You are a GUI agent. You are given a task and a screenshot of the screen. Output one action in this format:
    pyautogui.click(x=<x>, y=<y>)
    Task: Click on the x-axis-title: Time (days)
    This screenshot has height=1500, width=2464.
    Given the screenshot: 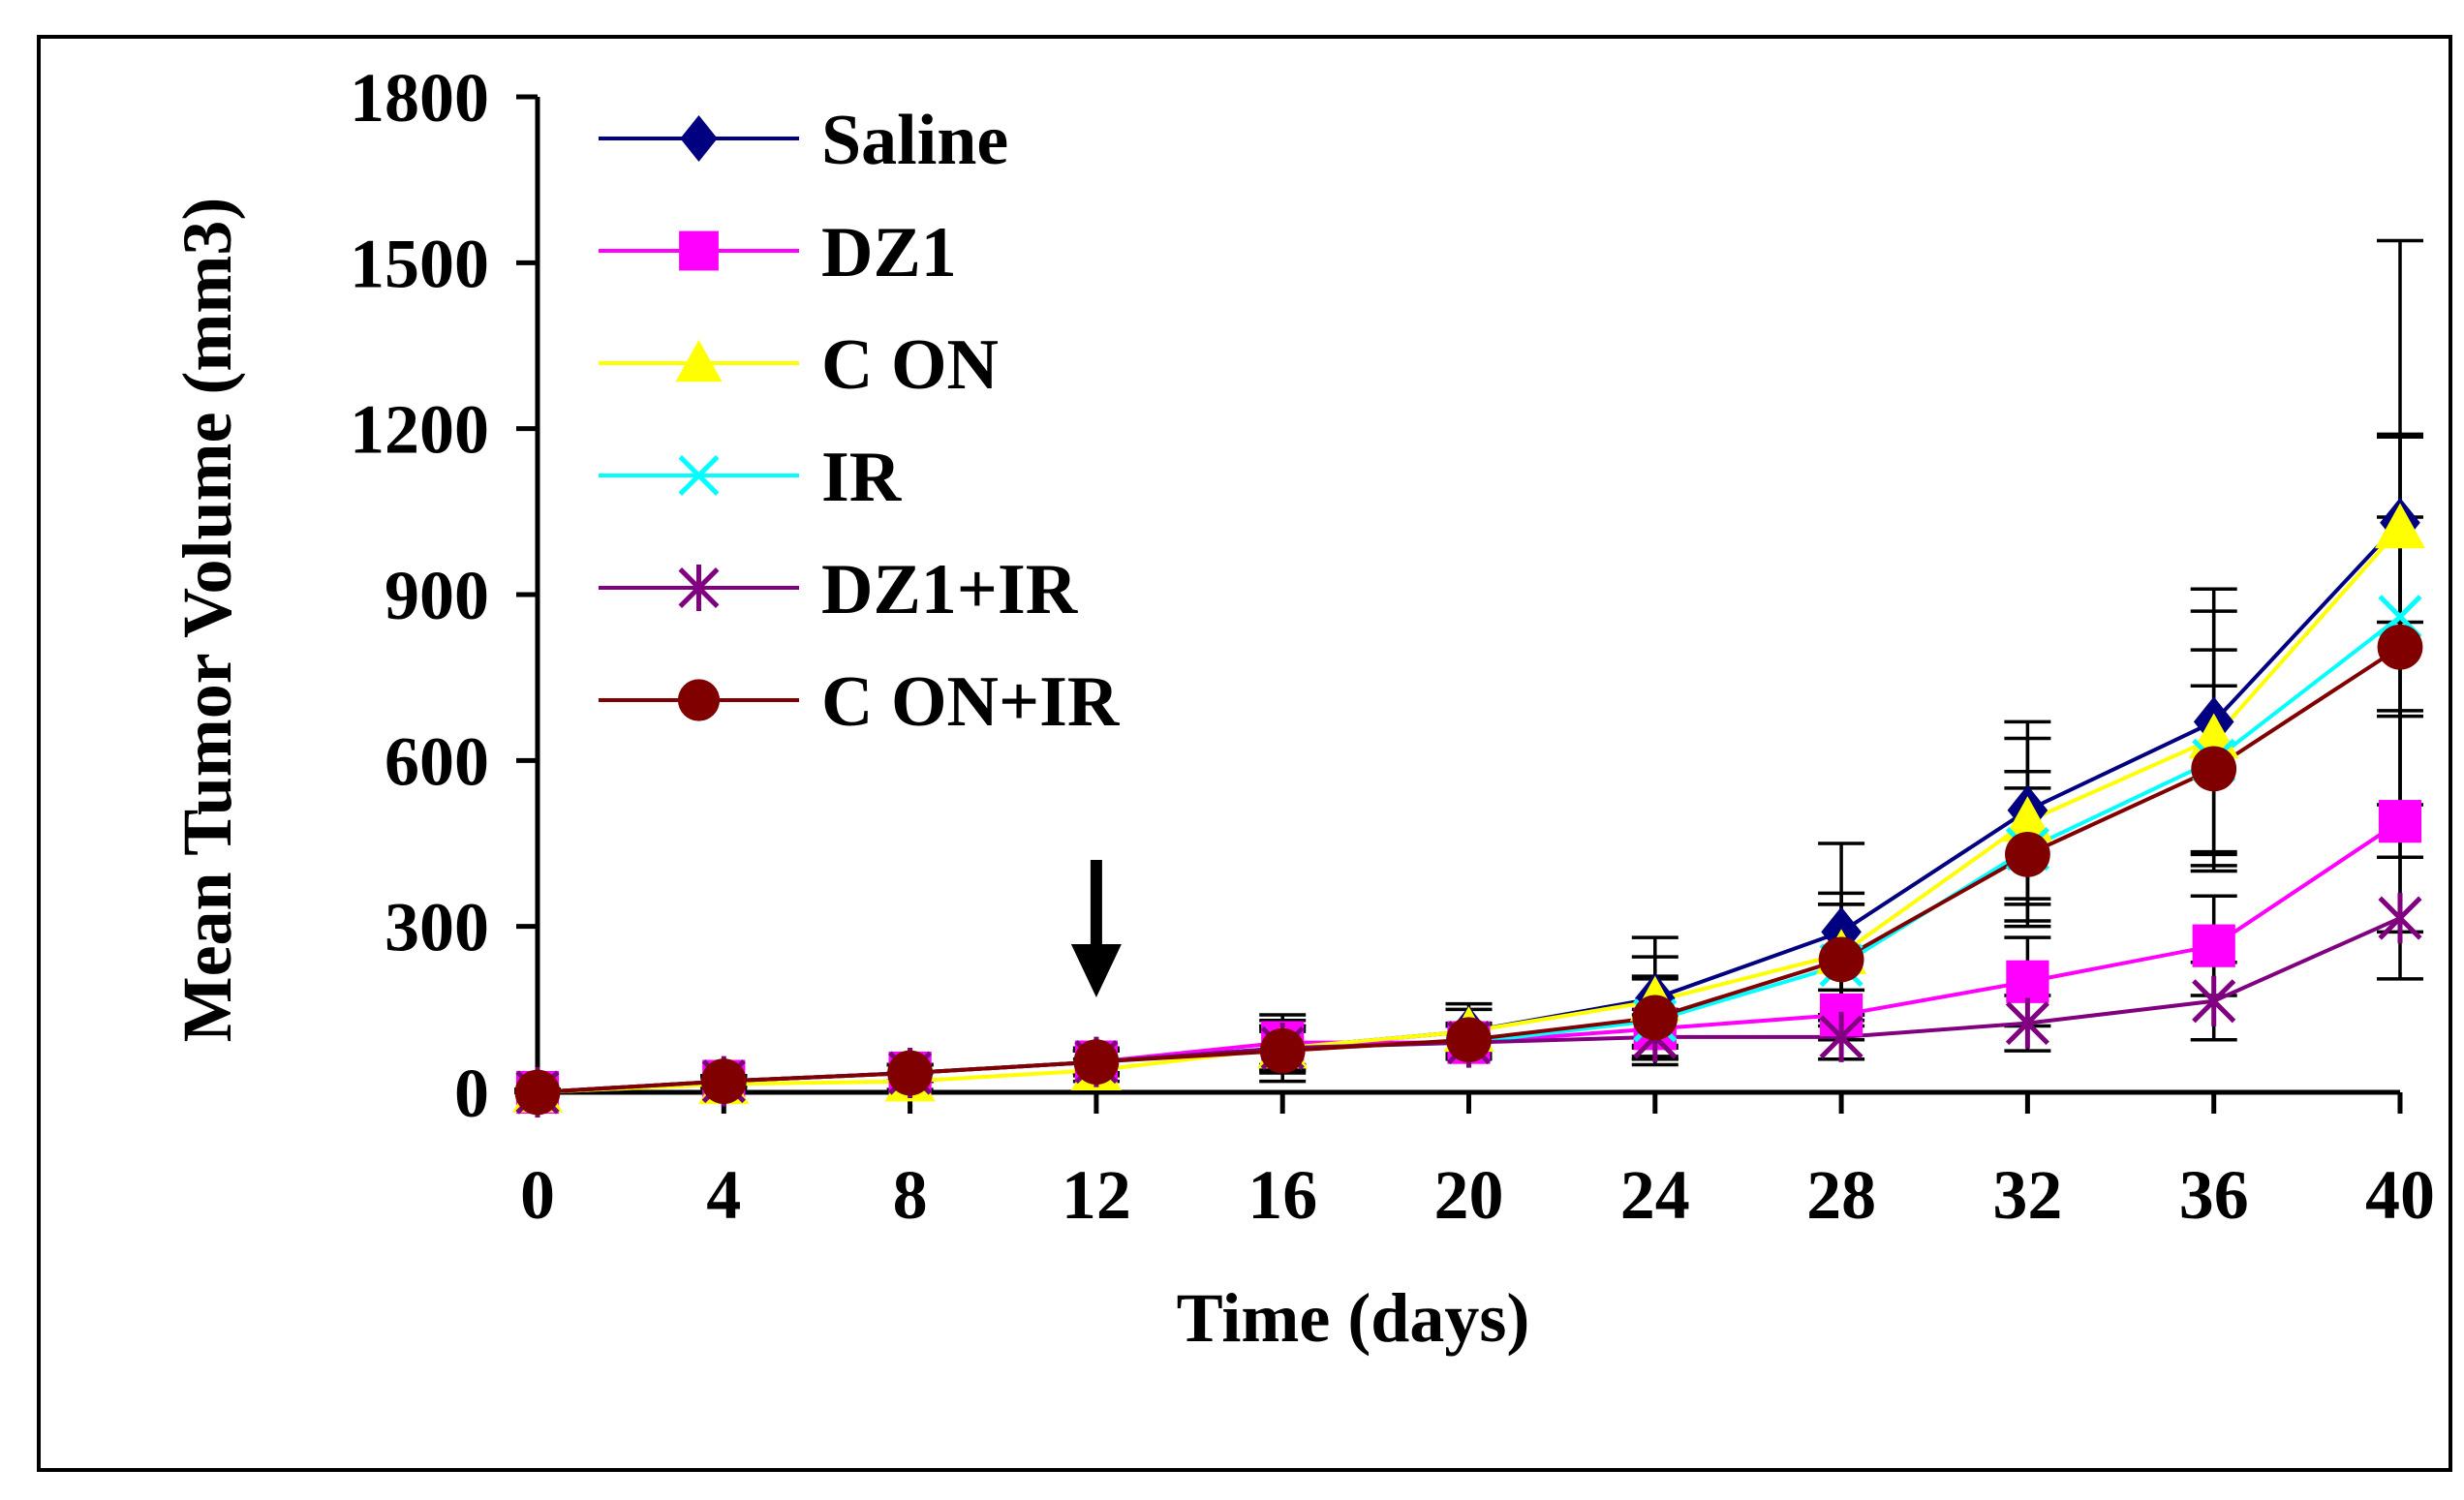 What is the action you would take?
    pyautogui.click(x=1353, y=1318)
    